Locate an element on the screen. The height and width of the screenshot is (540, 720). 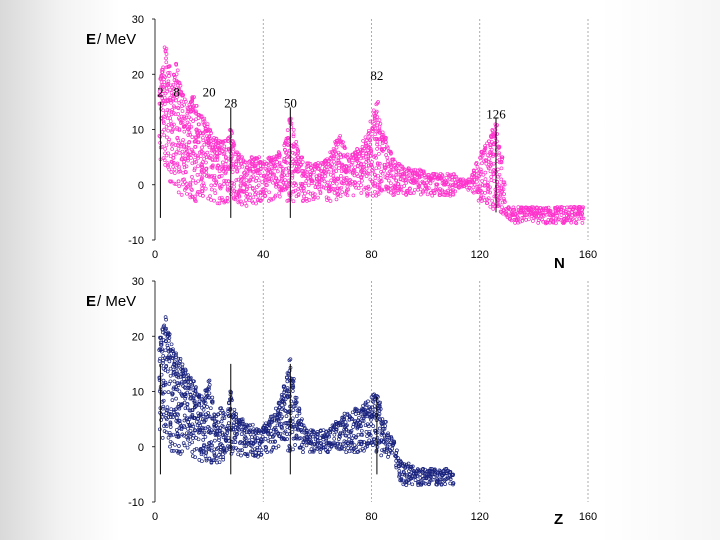
magic-number-label: 2 is located at coordinates (160, 91).